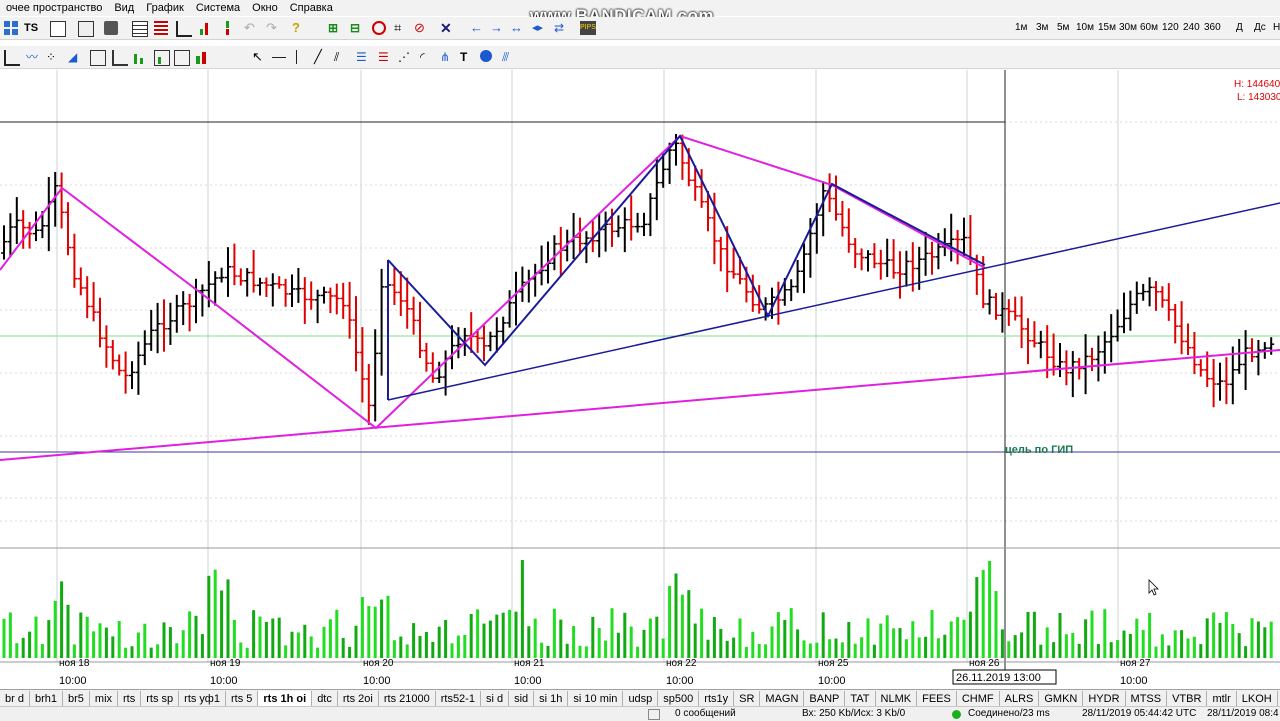  Describe the element at coordinates (522, 698) in the screenshot. I see `tab-sid: sid` at that location.